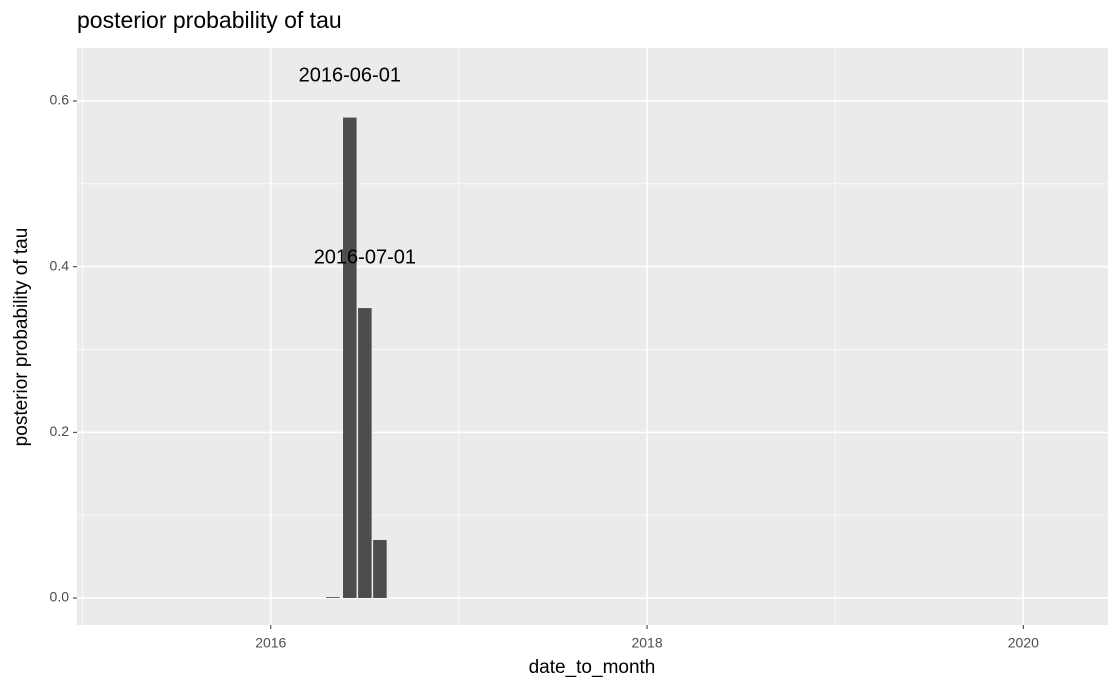  What do you see at coordinates (365, 258) in the screenshot?
I see `annotation: 2016-07-01` at bounding box center [365, 258].